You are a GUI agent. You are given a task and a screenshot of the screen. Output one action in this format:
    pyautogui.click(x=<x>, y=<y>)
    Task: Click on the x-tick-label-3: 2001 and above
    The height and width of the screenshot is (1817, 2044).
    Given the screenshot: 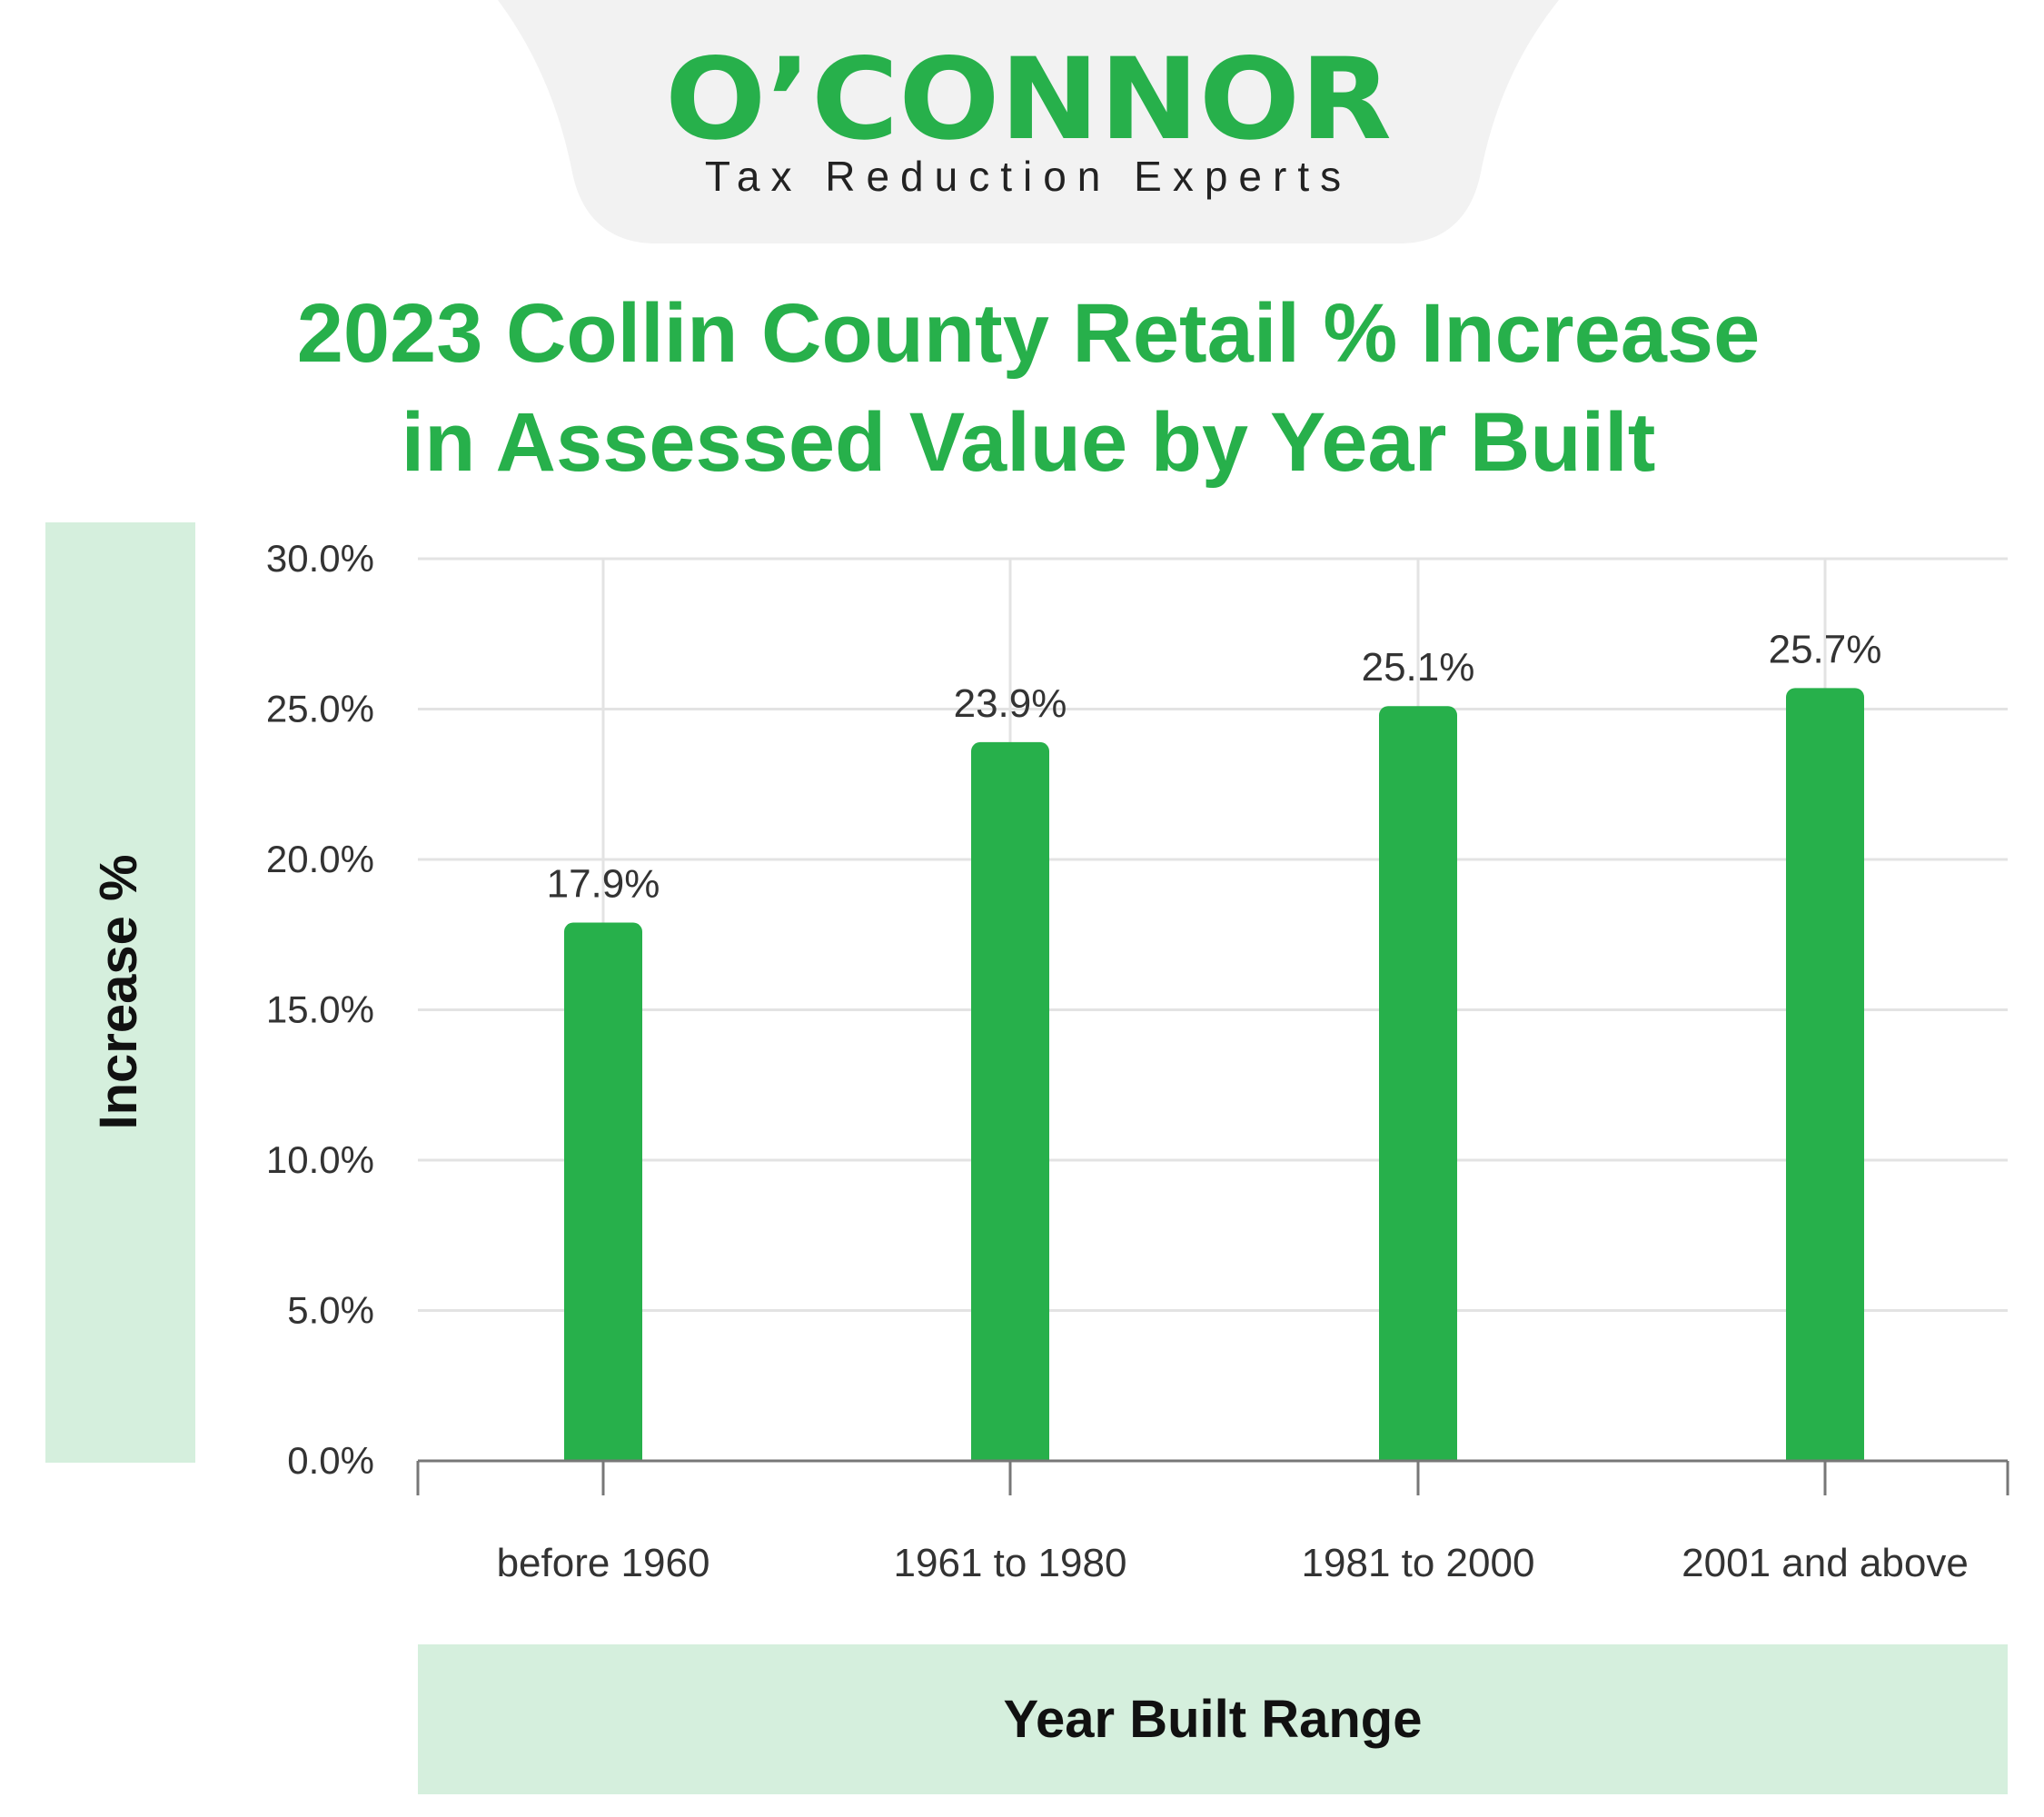 What is the action you would take?
    pyautogui.click(x=1826, y=1563)
    